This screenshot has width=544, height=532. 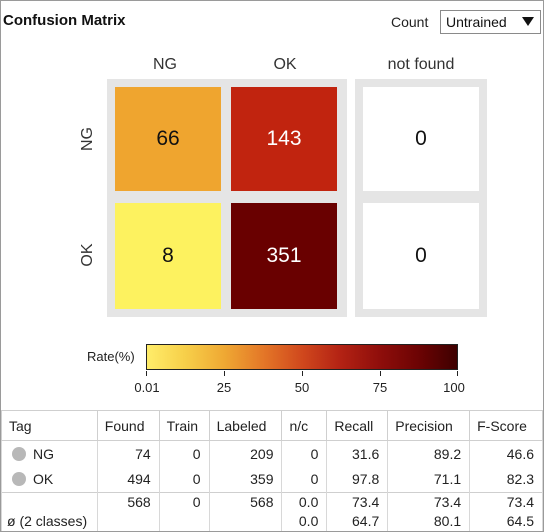 I want to click on summary-row-totals: 568 0 568 0.0 73.4 73.4 73.4, so click(x=272, y=502).